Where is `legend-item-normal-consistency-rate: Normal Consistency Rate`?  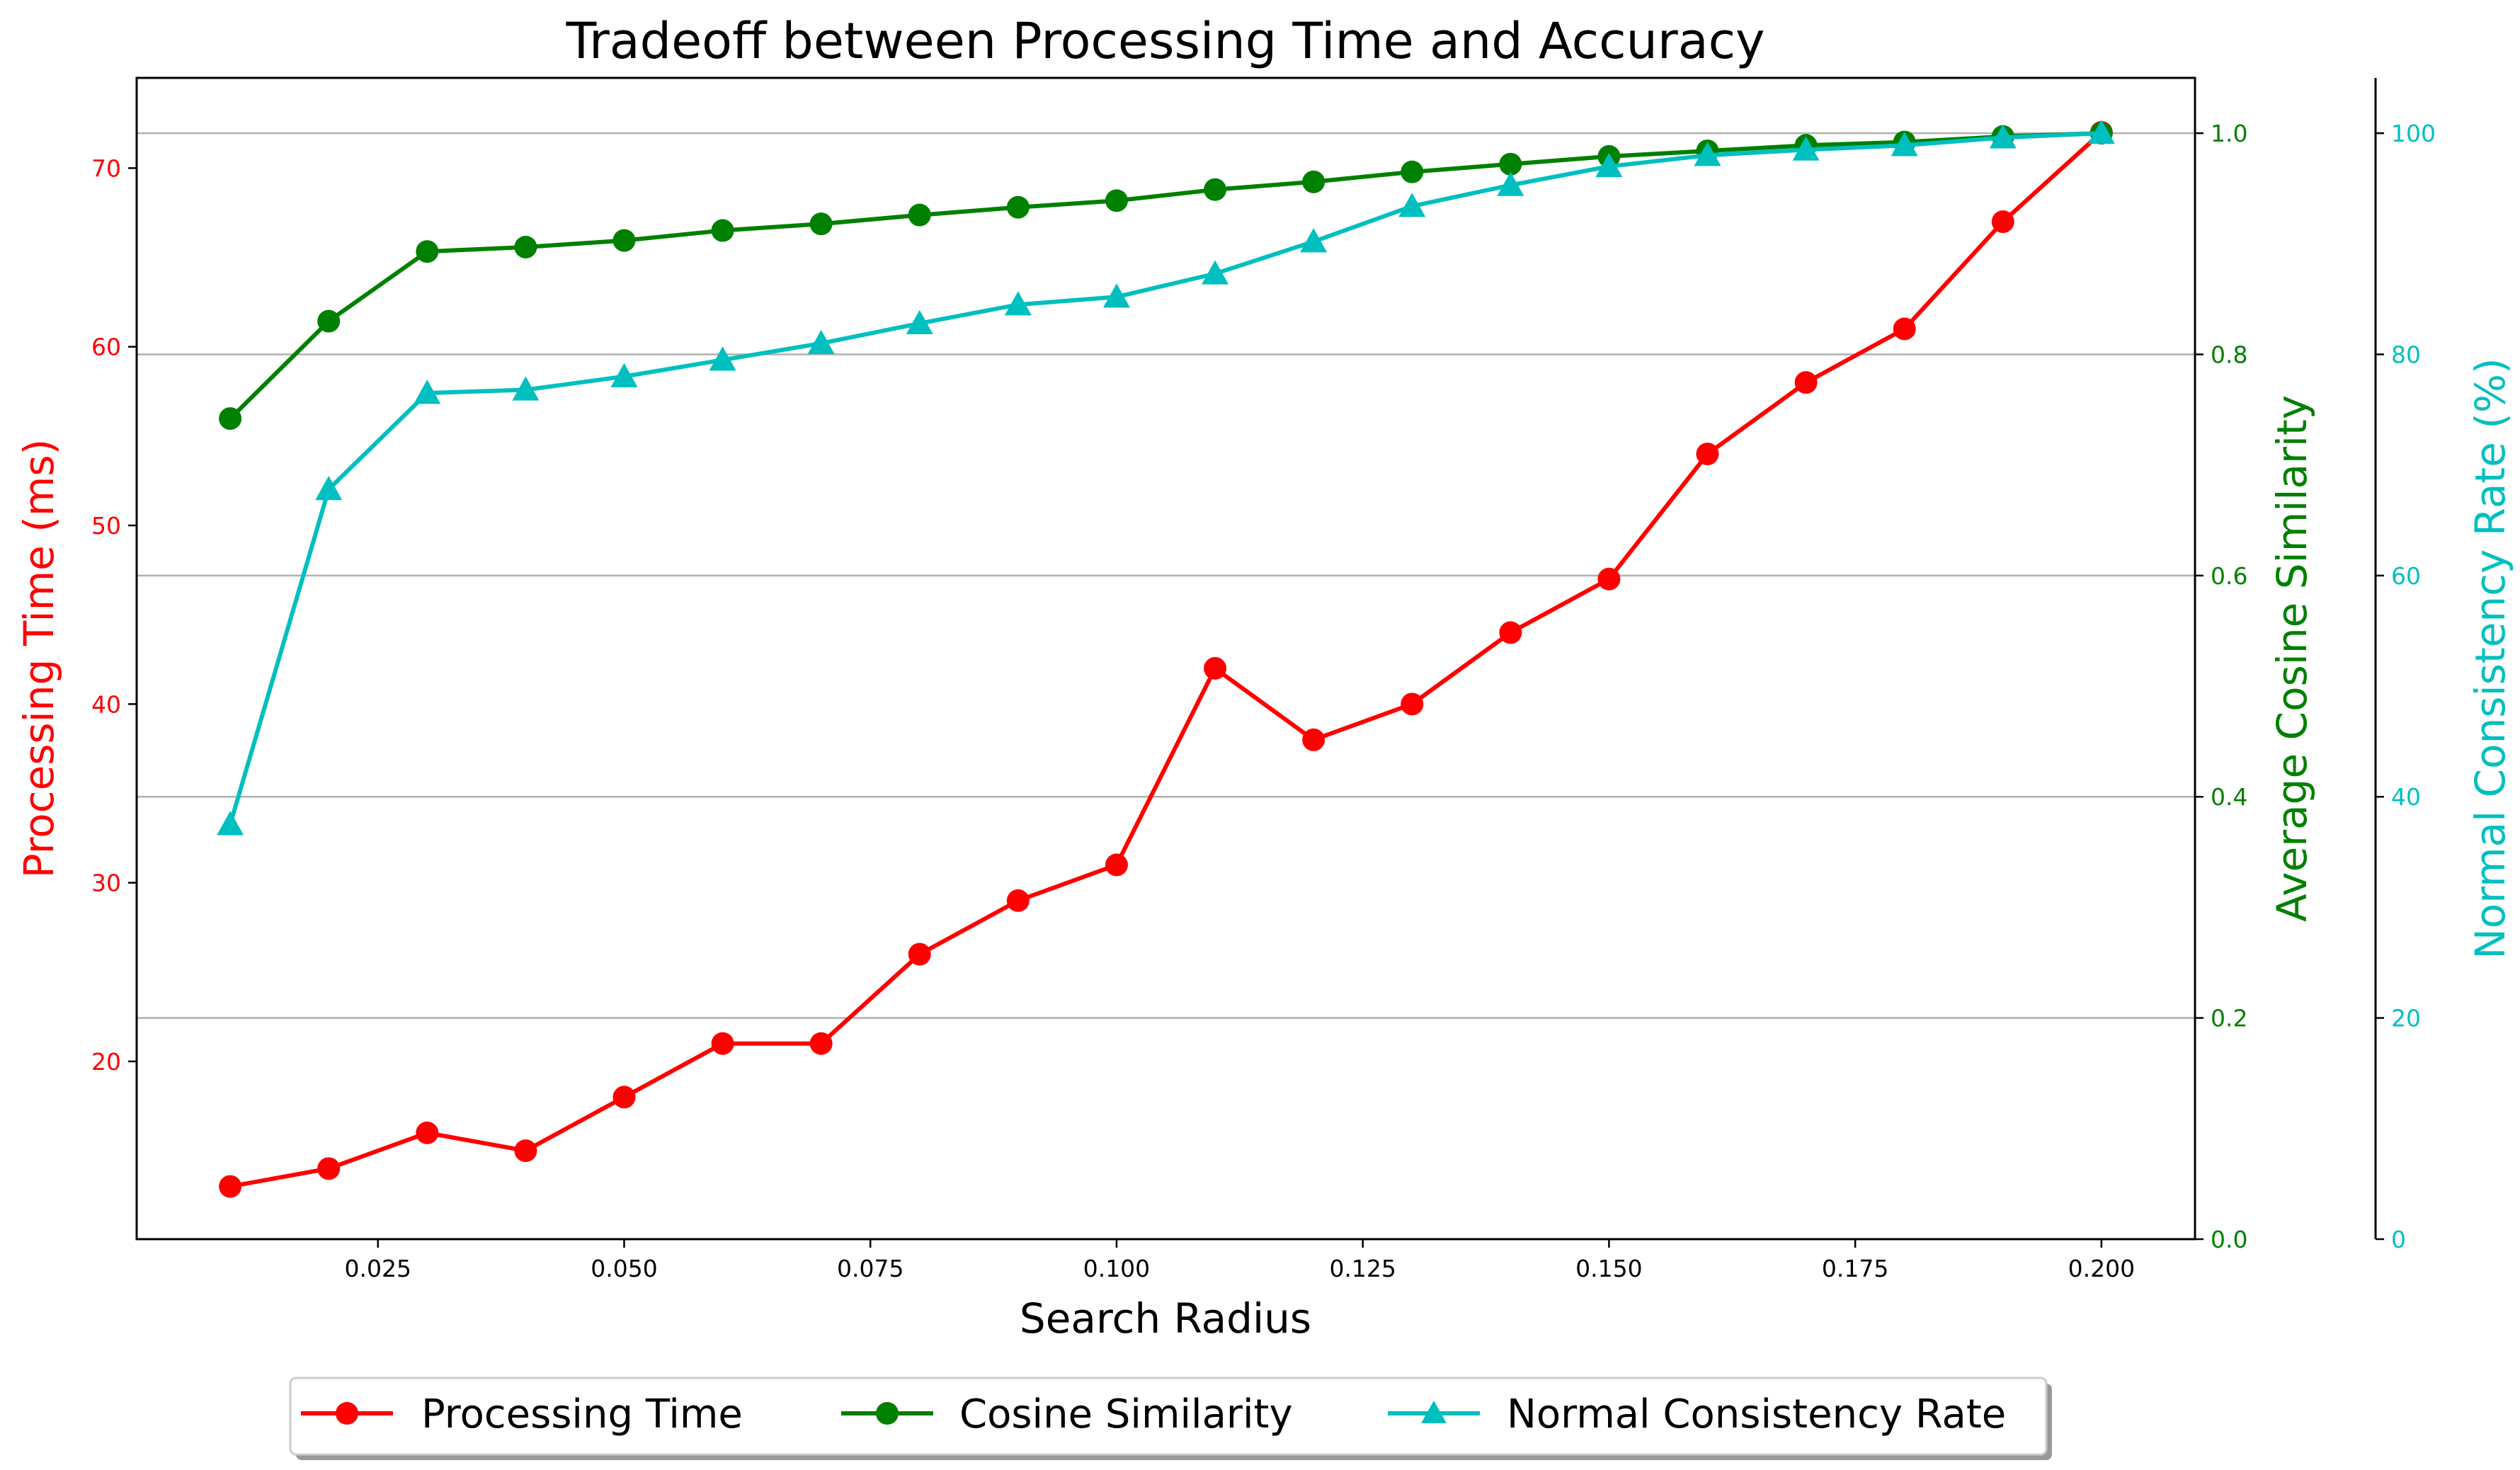
legend-item-normal-consistency-rate: Normal Consistency Rate is located at coordinates (1697, 1414).